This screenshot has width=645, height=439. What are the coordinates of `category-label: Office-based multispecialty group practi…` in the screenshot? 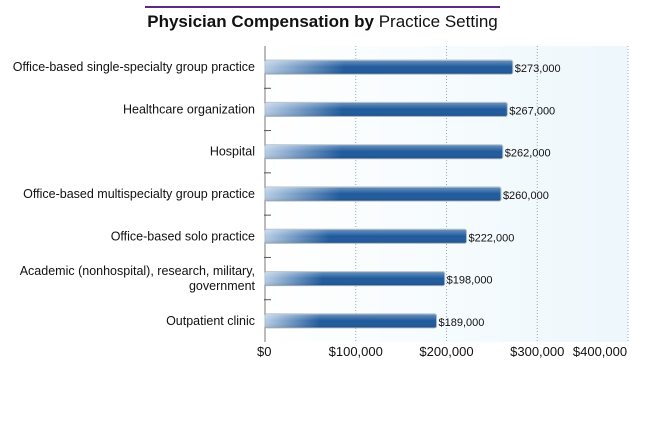 It's located at (139, 194).